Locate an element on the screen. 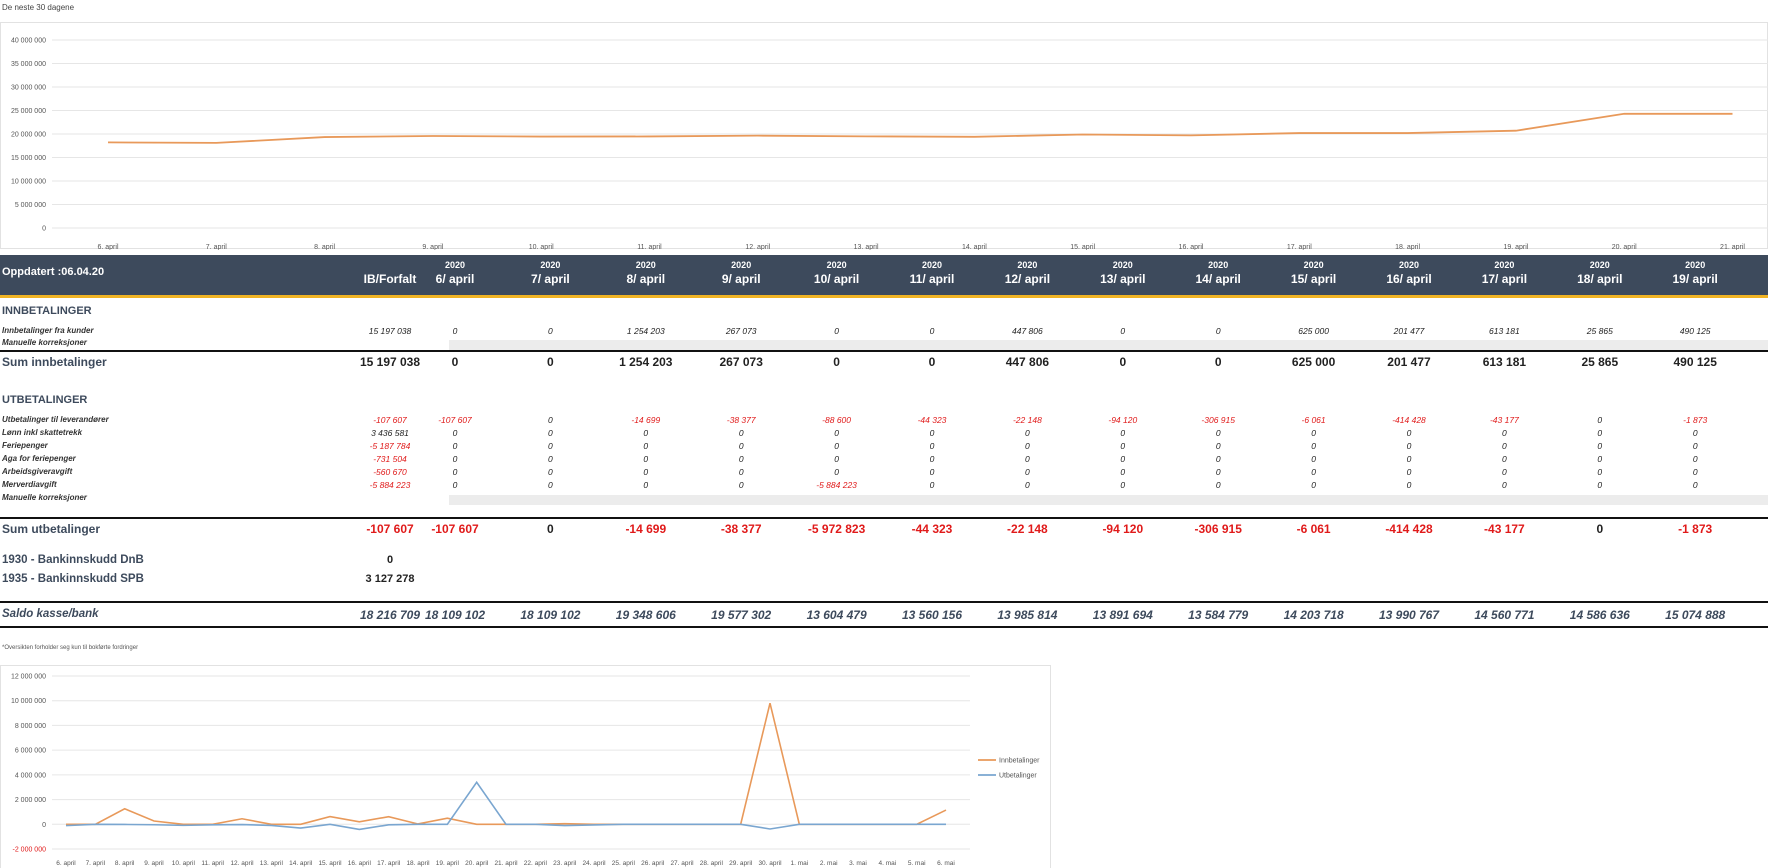  row-label: Merverdiavgift is located at coordinates (29, 484).